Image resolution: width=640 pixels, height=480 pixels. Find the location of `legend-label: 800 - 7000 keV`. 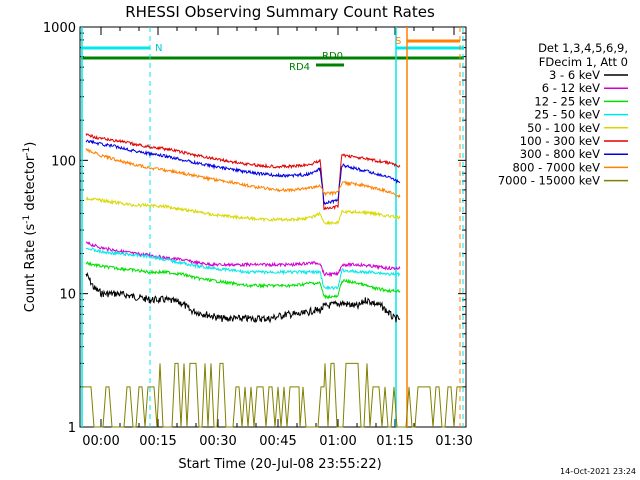

legend-label: 800 - 7000 keV is located at coordinates (556, 167).